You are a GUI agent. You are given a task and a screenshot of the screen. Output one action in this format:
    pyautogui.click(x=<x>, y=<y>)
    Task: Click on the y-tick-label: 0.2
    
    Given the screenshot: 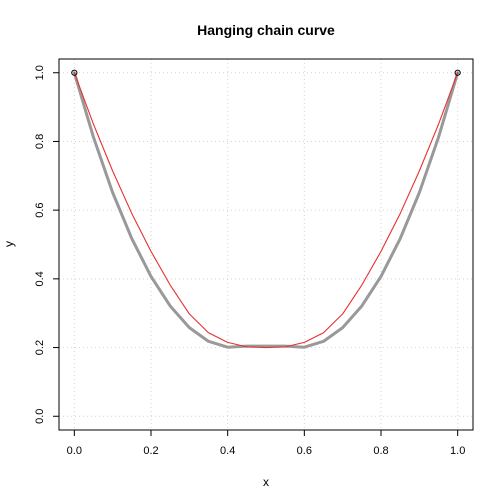 What is the action you would take?
    pyautogui.click(x=40, y=347)
    